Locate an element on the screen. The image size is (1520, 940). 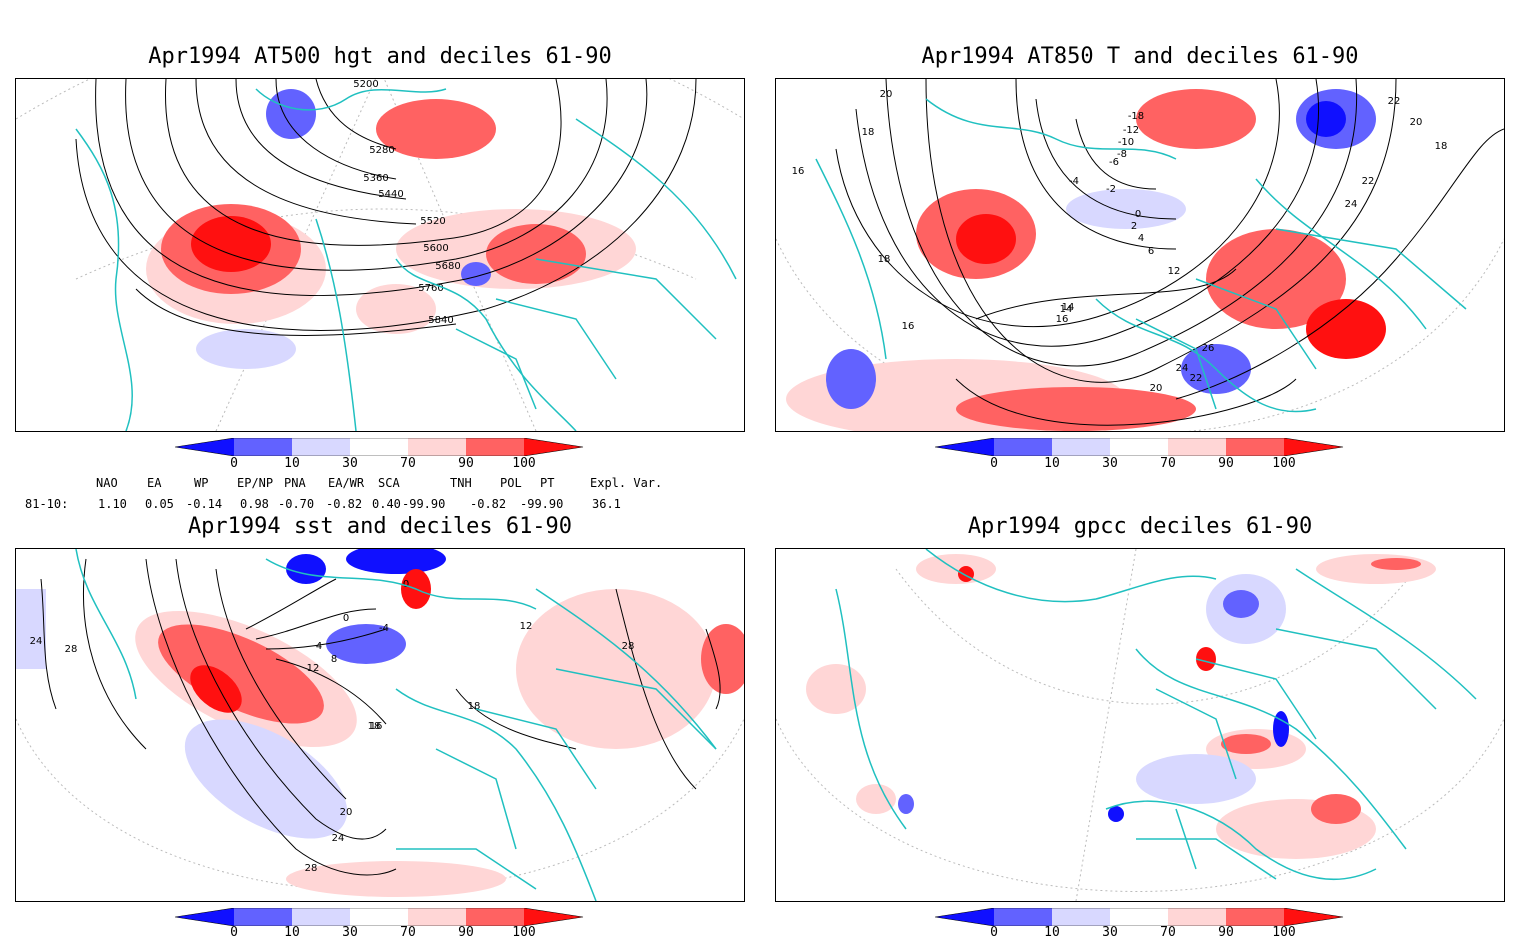
index-header: POL is located at coordinates (511, 483).